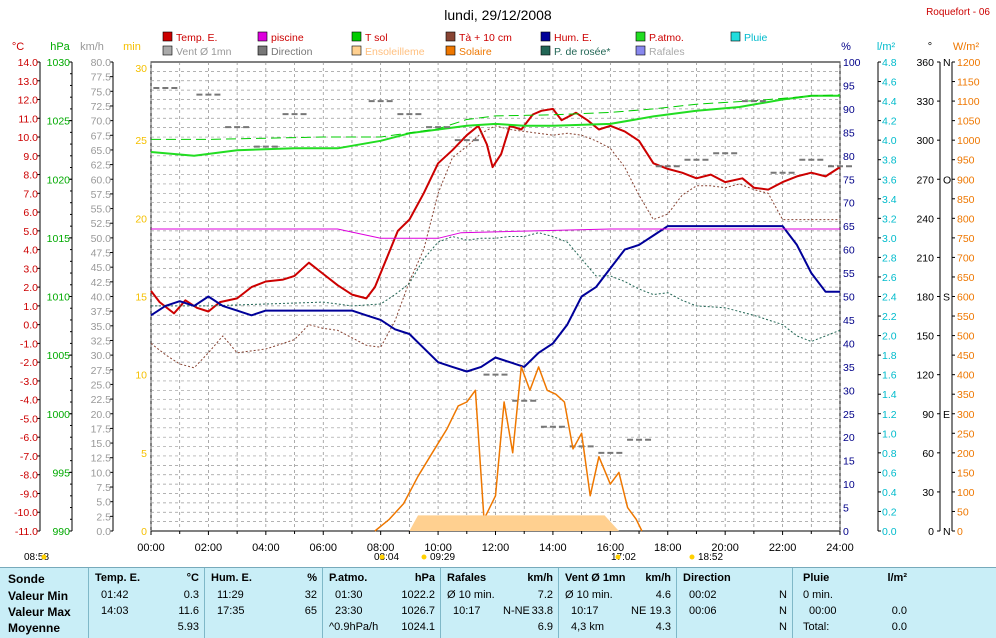 Image resolution: width=996 pixels, height=638 pixels. Describe the element at coordinates (663, 595) in the screenshot. I see `wind-min: 4.6` at that location.